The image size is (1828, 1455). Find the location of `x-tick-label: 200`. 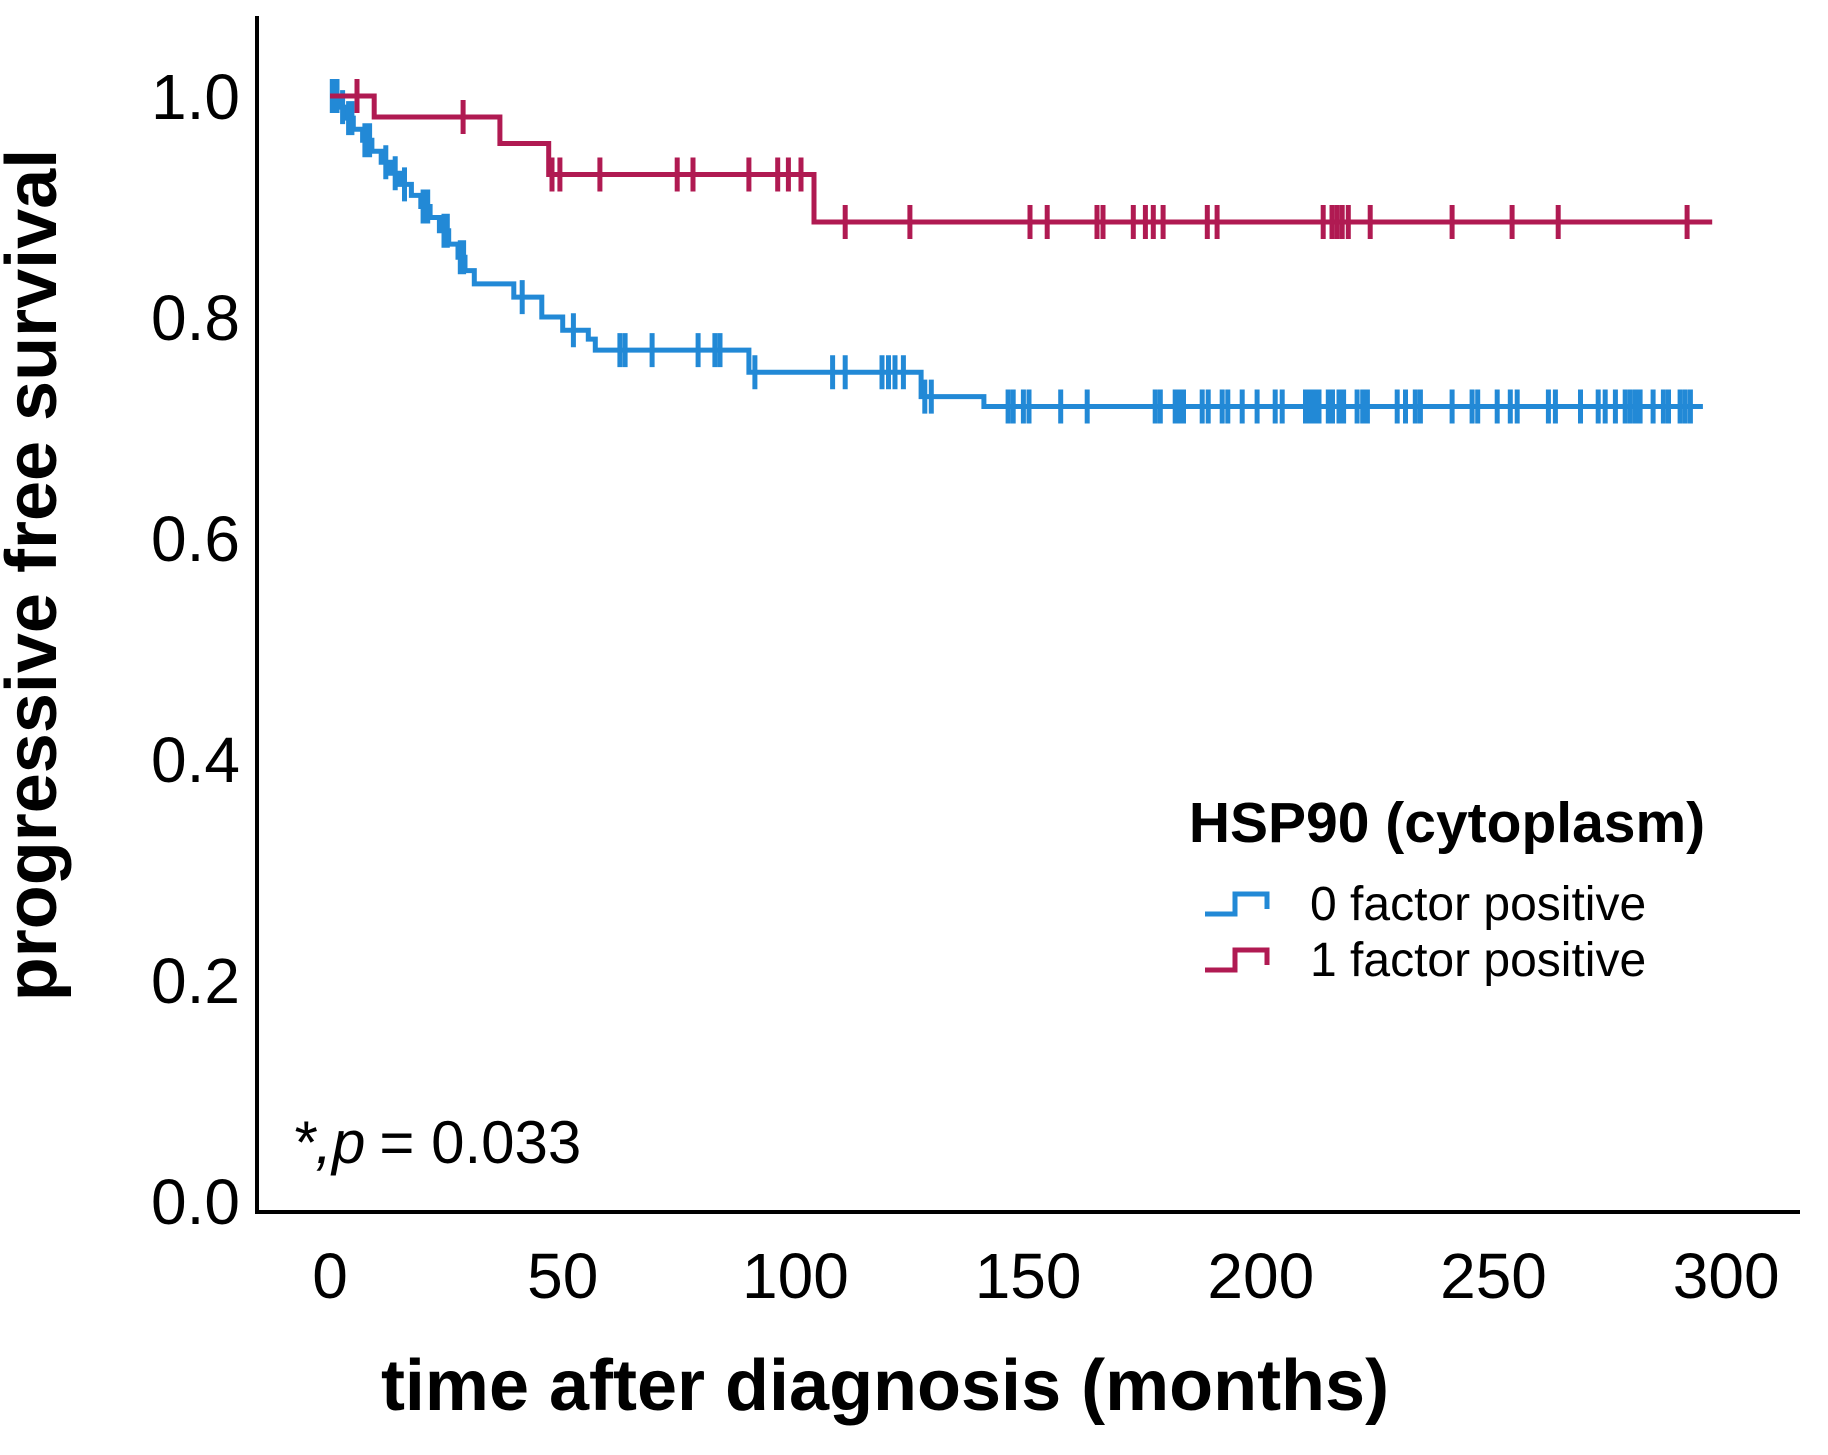

x-tick-label: 200 is located at coordinates (1260, 1276).